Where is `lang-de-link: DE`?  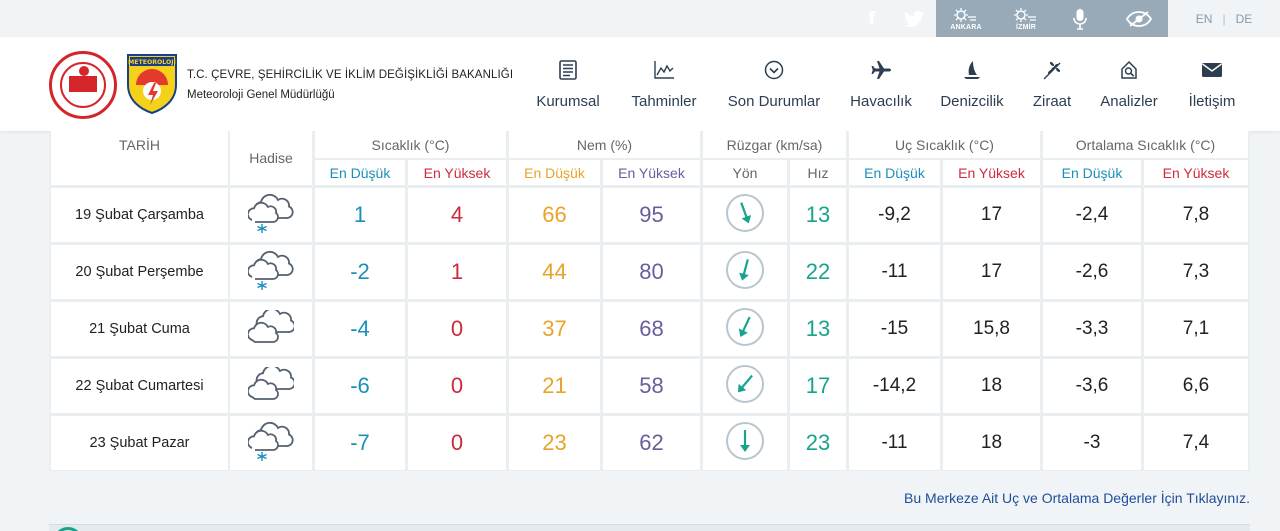
lang-de-link: DE is located at coordinates (1244, 18).